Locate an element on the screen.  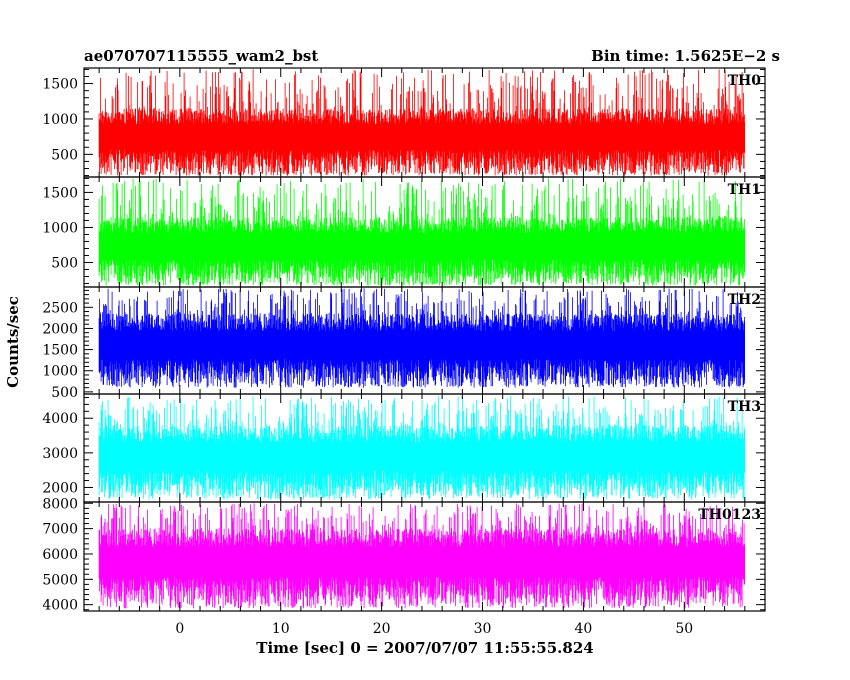
chart-title: ae070707115555_wam2_bst is located at coordinates (201, 56).